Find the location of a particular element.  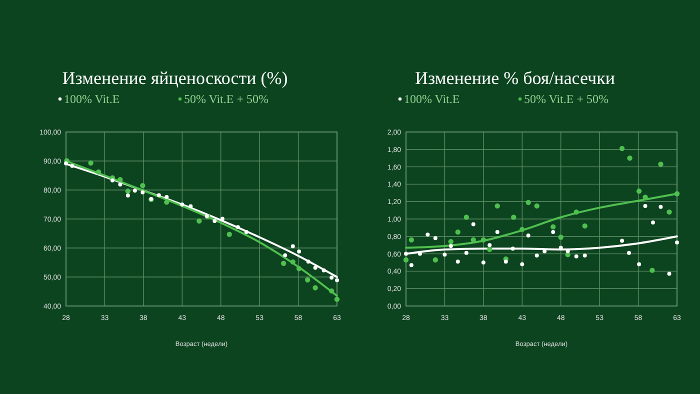

chart-title: Изменение яйценоскости (%) is located at coordinates (175, 78).